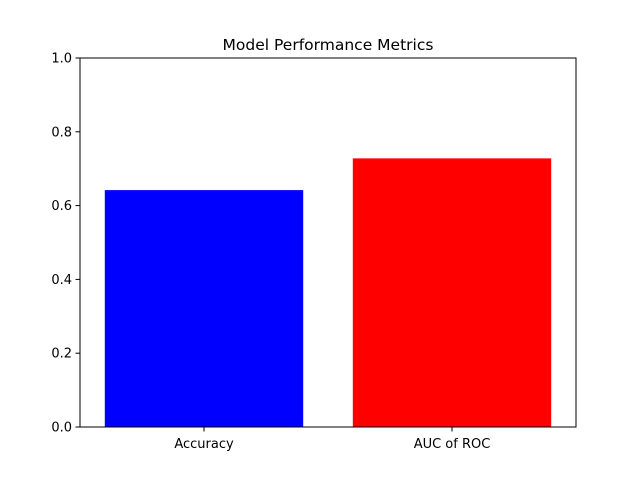 The width and height of the screenshot is (640, 480). Describe the element at coordinates (61, 132) in the screenshot. I see `y-tick-label: 0.8` at that location.